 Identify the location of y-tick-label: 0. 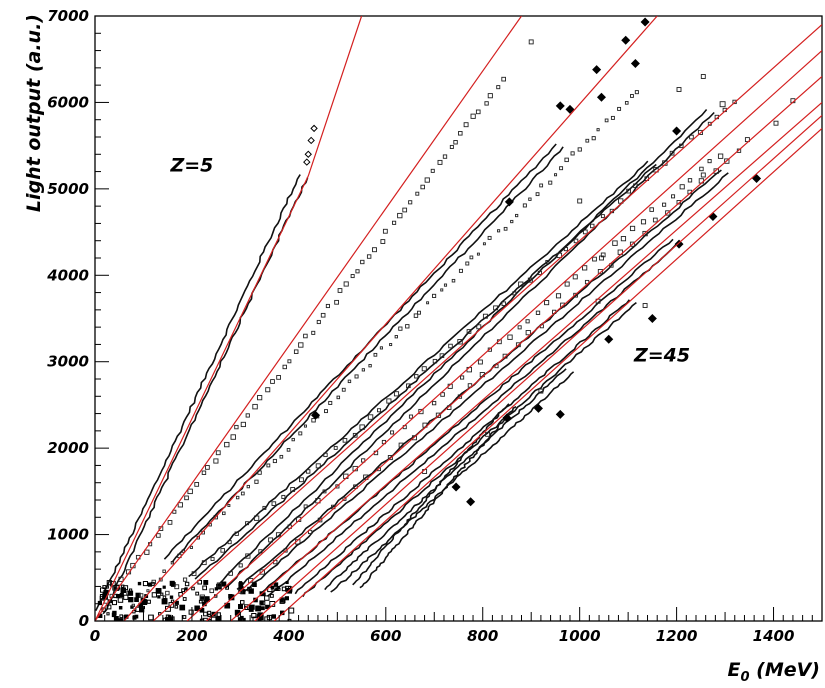
(84, 621).